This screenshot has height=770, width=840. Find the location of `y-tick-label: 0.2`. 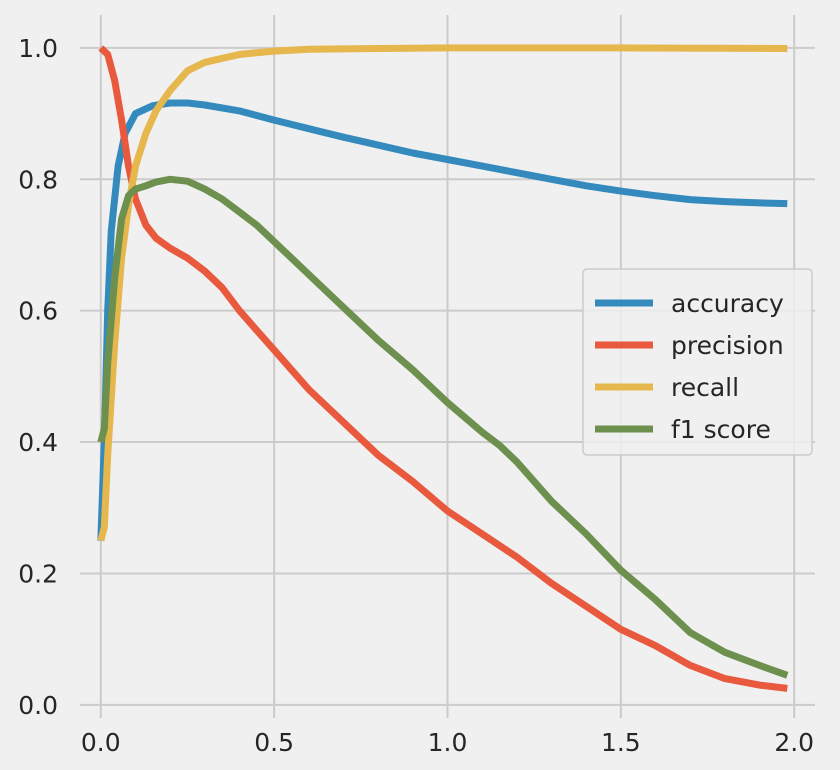

y-tick-label: 0.2 is located at coordinates (38, 573).